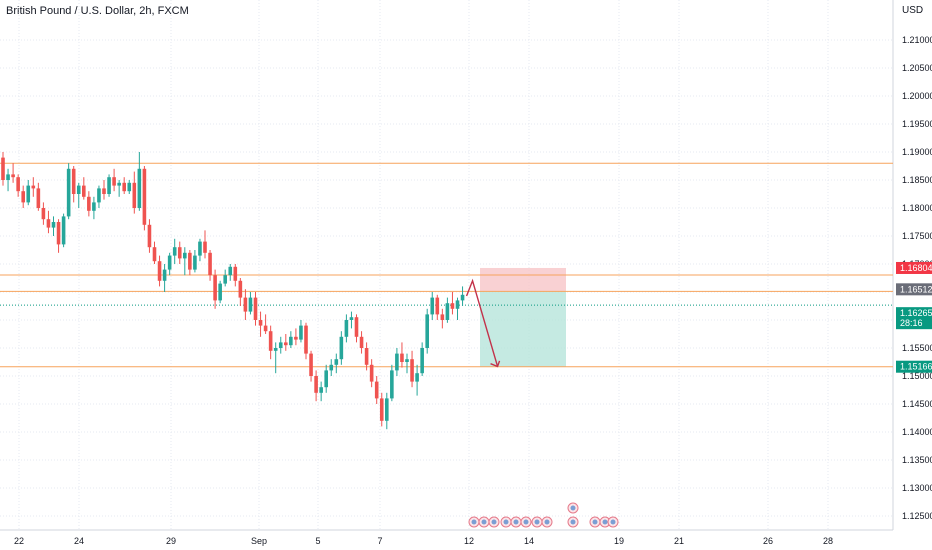 This screenshot has height=550, width=932. What do you see at coordinates (523, 329) in the screenshot?
I see `take-profit-zone` at bounding box center [523, 329].